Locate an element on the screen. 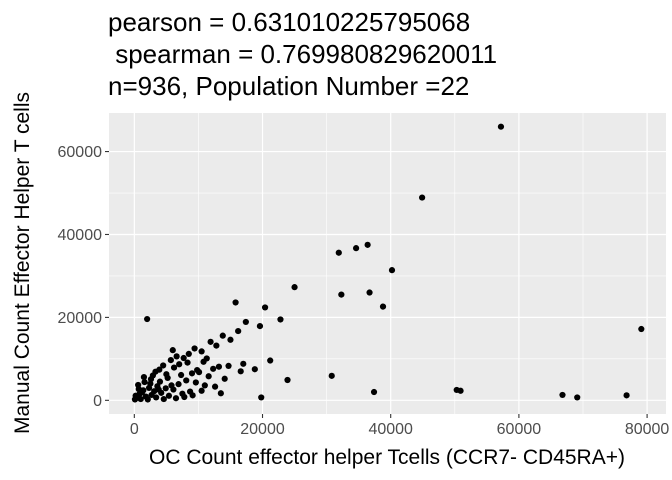 This screenshot has height=480, width=672. y-axis-ticks: 0 20000 40000 60000 is located at coordinates (83, 277).